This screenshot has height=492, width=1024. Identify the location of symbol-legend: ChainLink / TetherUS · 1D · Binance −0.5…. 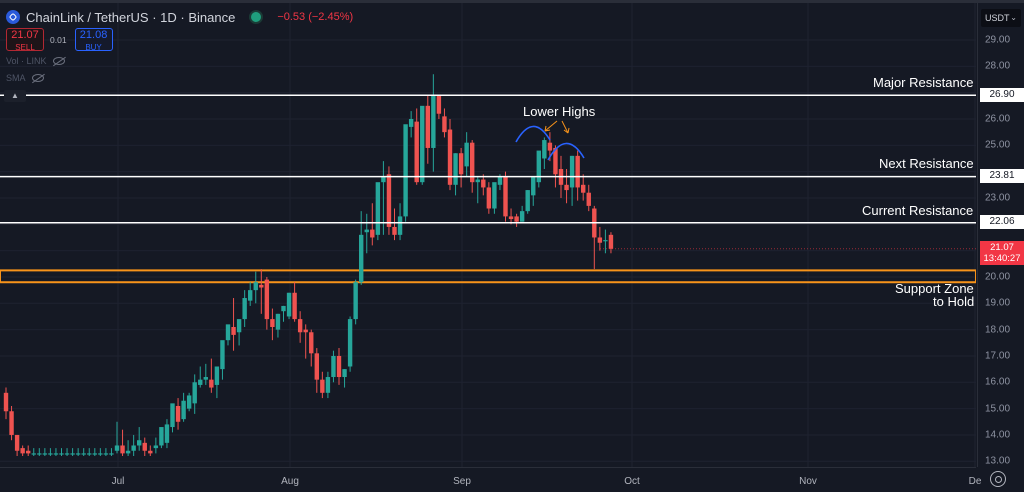
(179, 17).